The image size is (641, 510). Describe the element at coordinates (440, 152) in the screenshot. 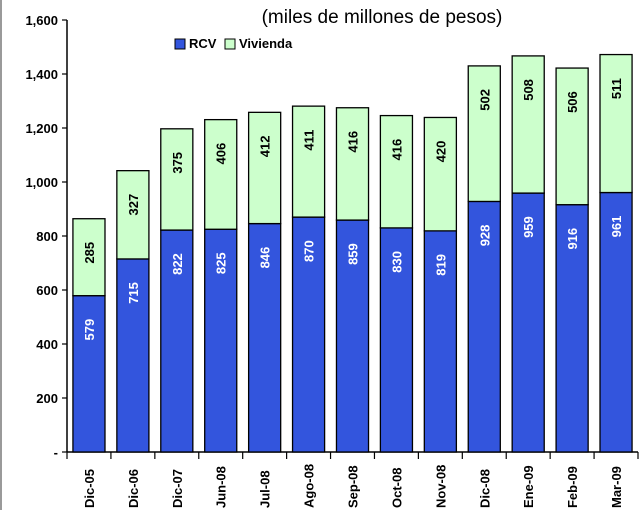

I see `data-label: 420` at that location.